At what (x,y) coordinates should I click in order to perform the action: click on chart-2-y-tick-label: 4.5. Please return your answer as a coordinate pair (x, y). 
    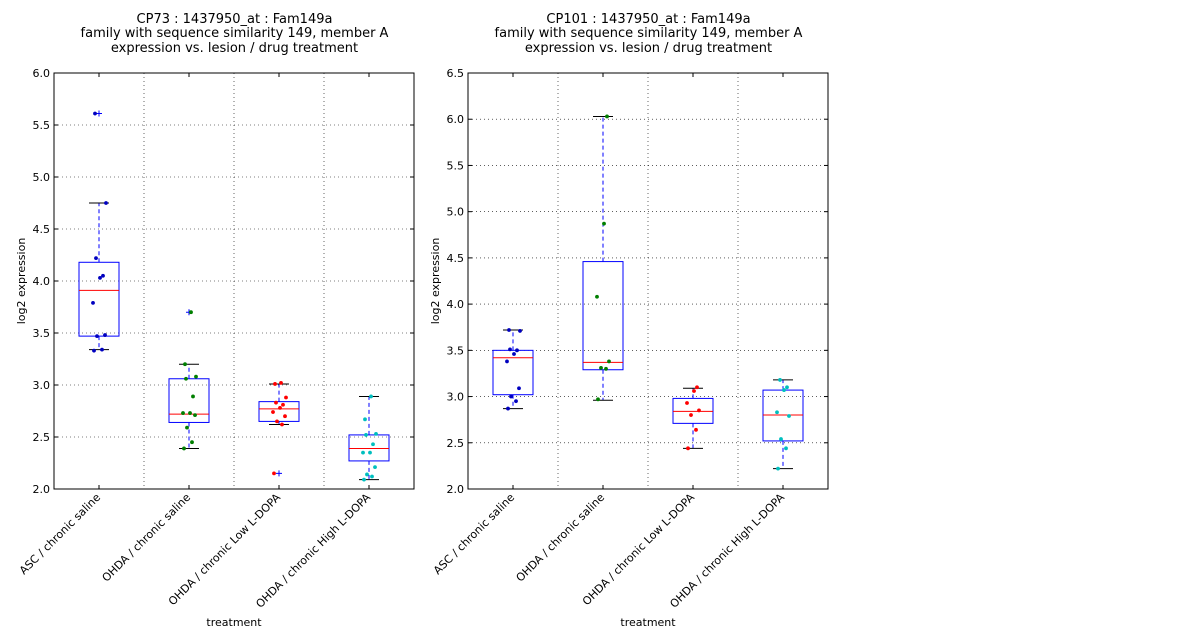
    Looking at the image, I should click on (456, 258).